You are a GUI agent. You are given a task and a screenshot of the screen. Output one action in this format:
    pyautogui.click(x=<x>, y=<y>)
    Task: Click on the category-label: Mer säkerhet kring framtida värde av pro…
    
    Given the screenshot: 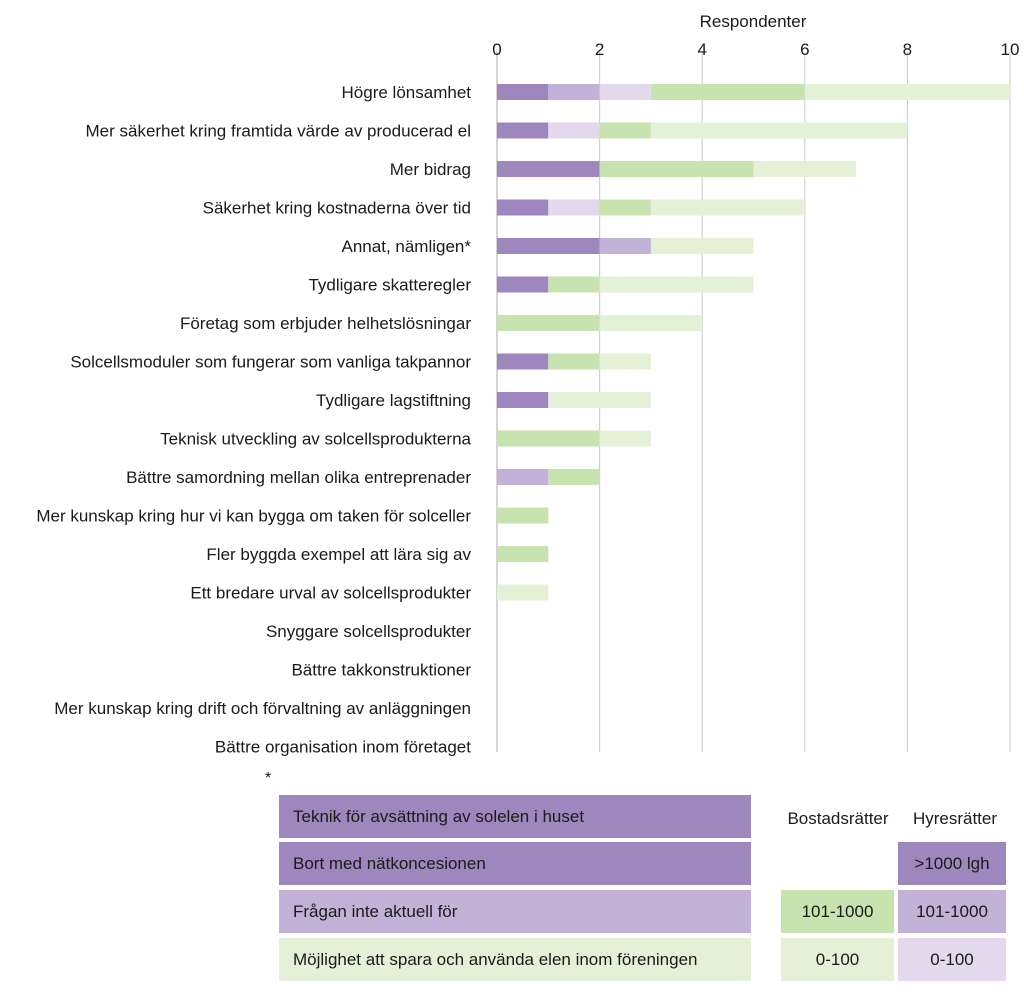 What is the action you would take?
    pyautogui.click(x=278, y=131)
    